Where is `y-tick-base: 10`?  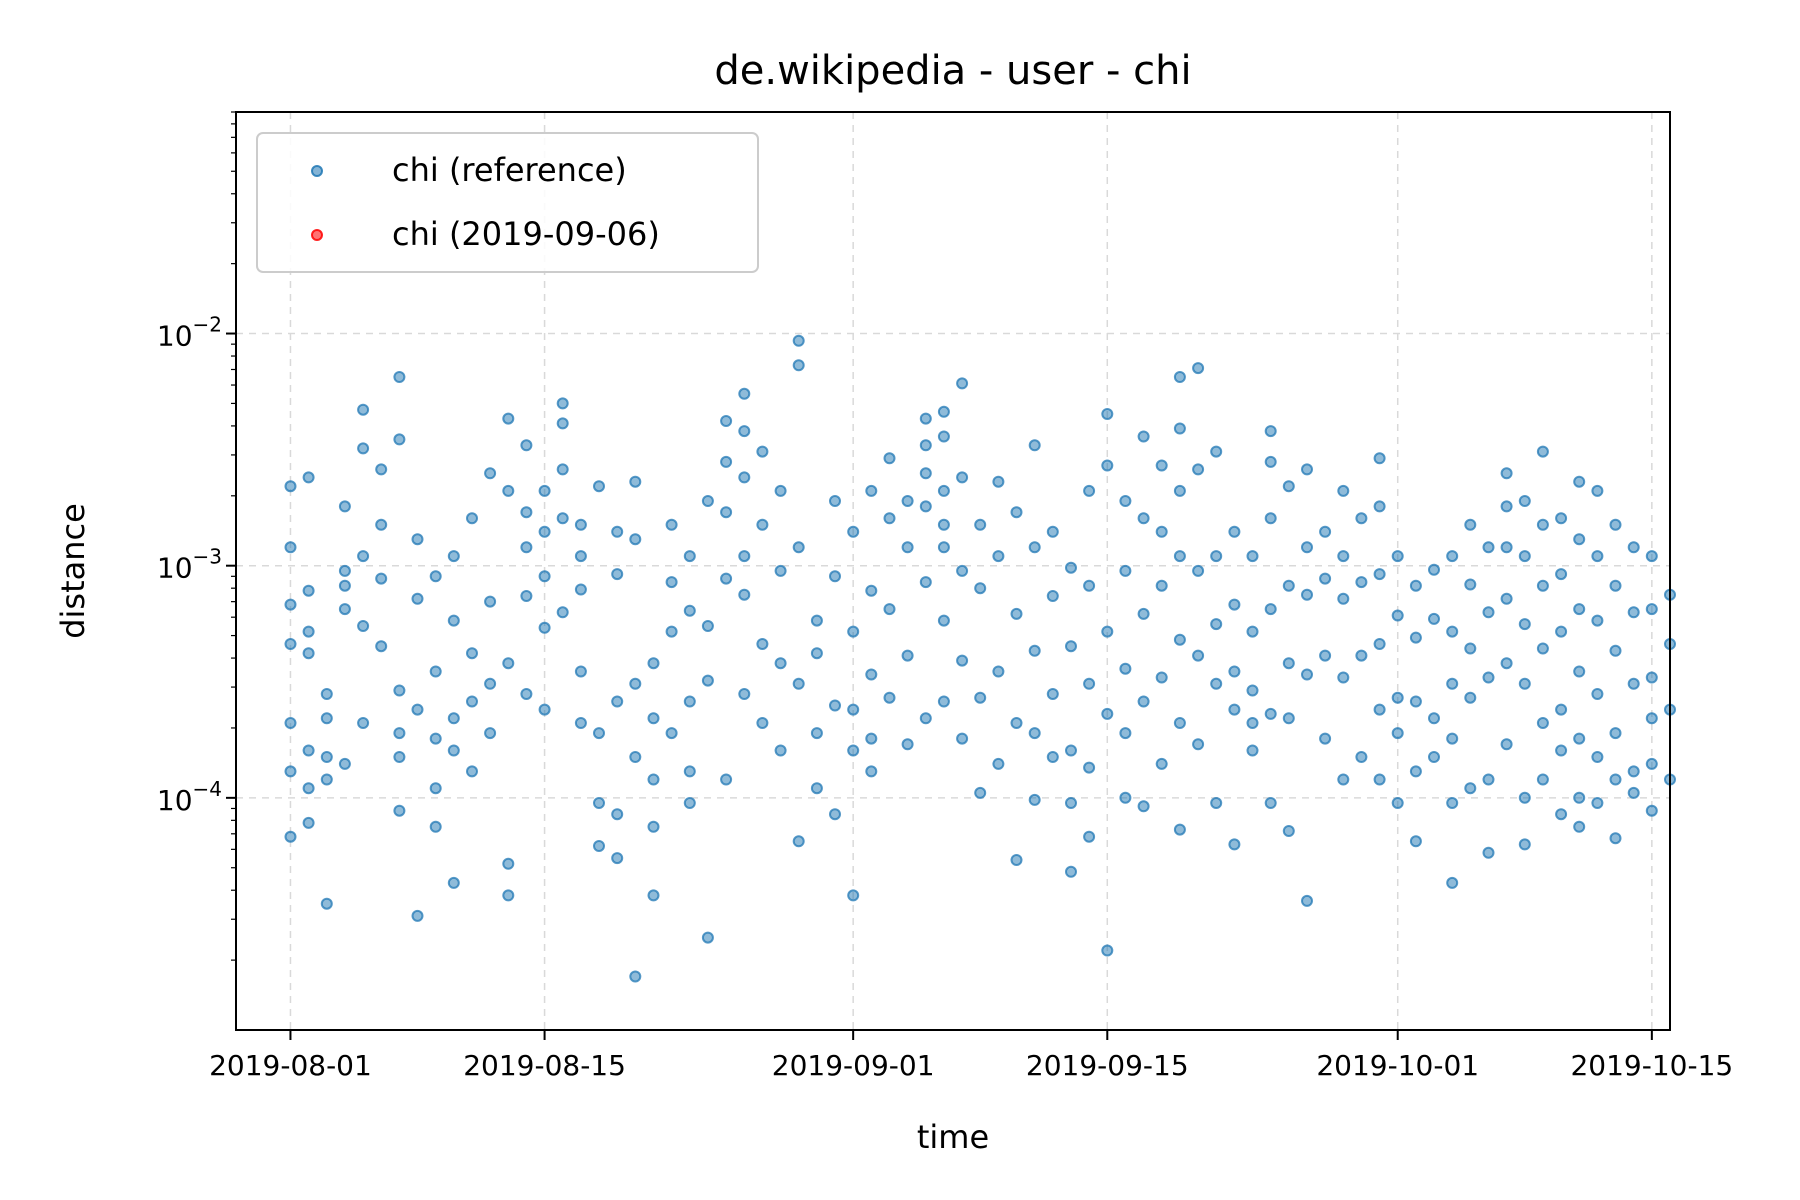
y-tick-base: 10 is located at coordinates (175, 800).